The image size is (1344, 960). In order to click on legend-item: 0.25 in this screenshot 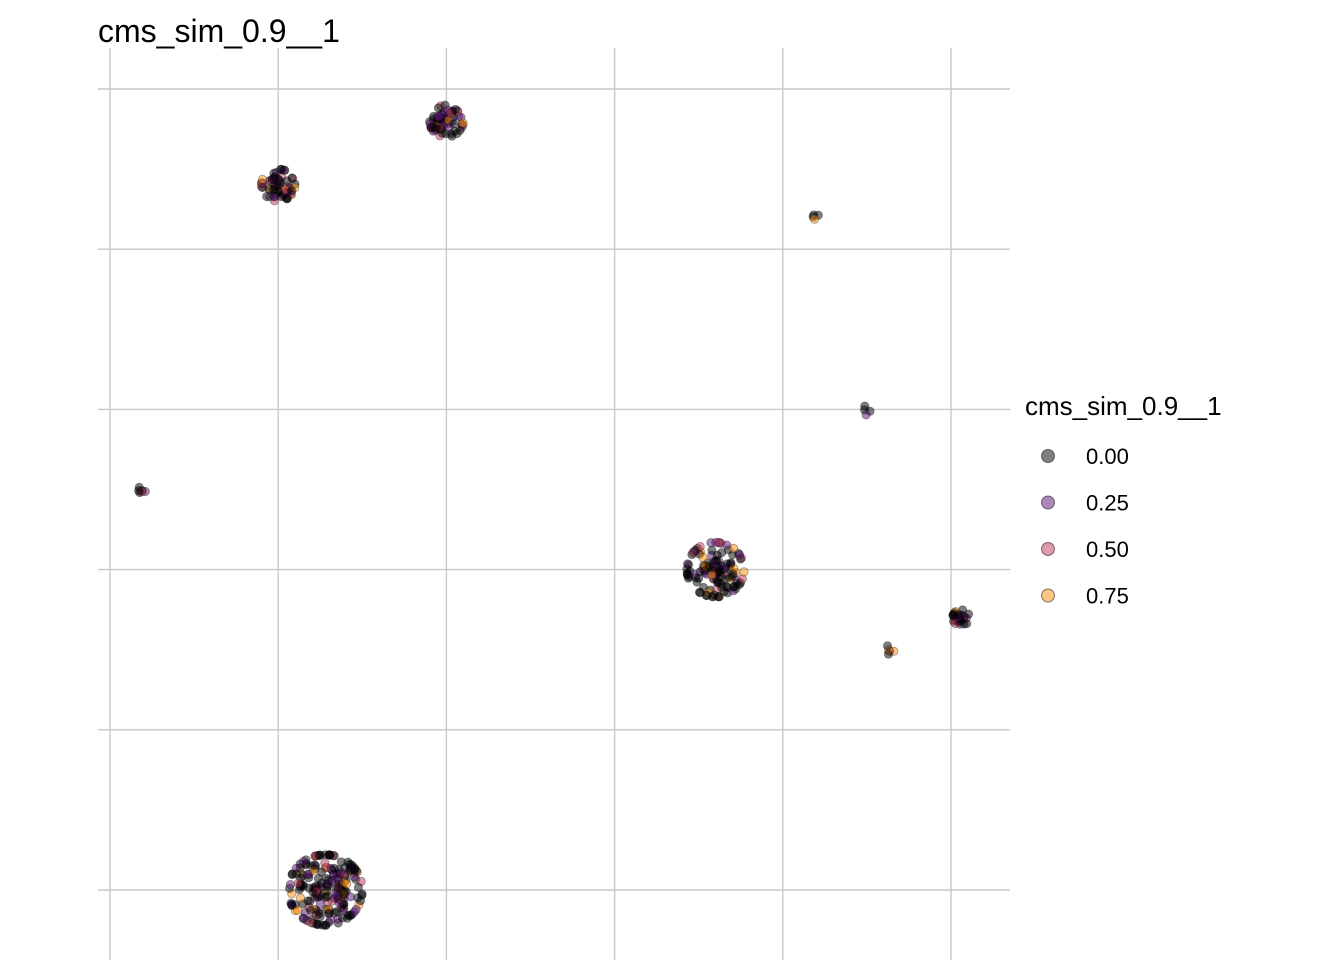, I will do `click(1085, 503)`.